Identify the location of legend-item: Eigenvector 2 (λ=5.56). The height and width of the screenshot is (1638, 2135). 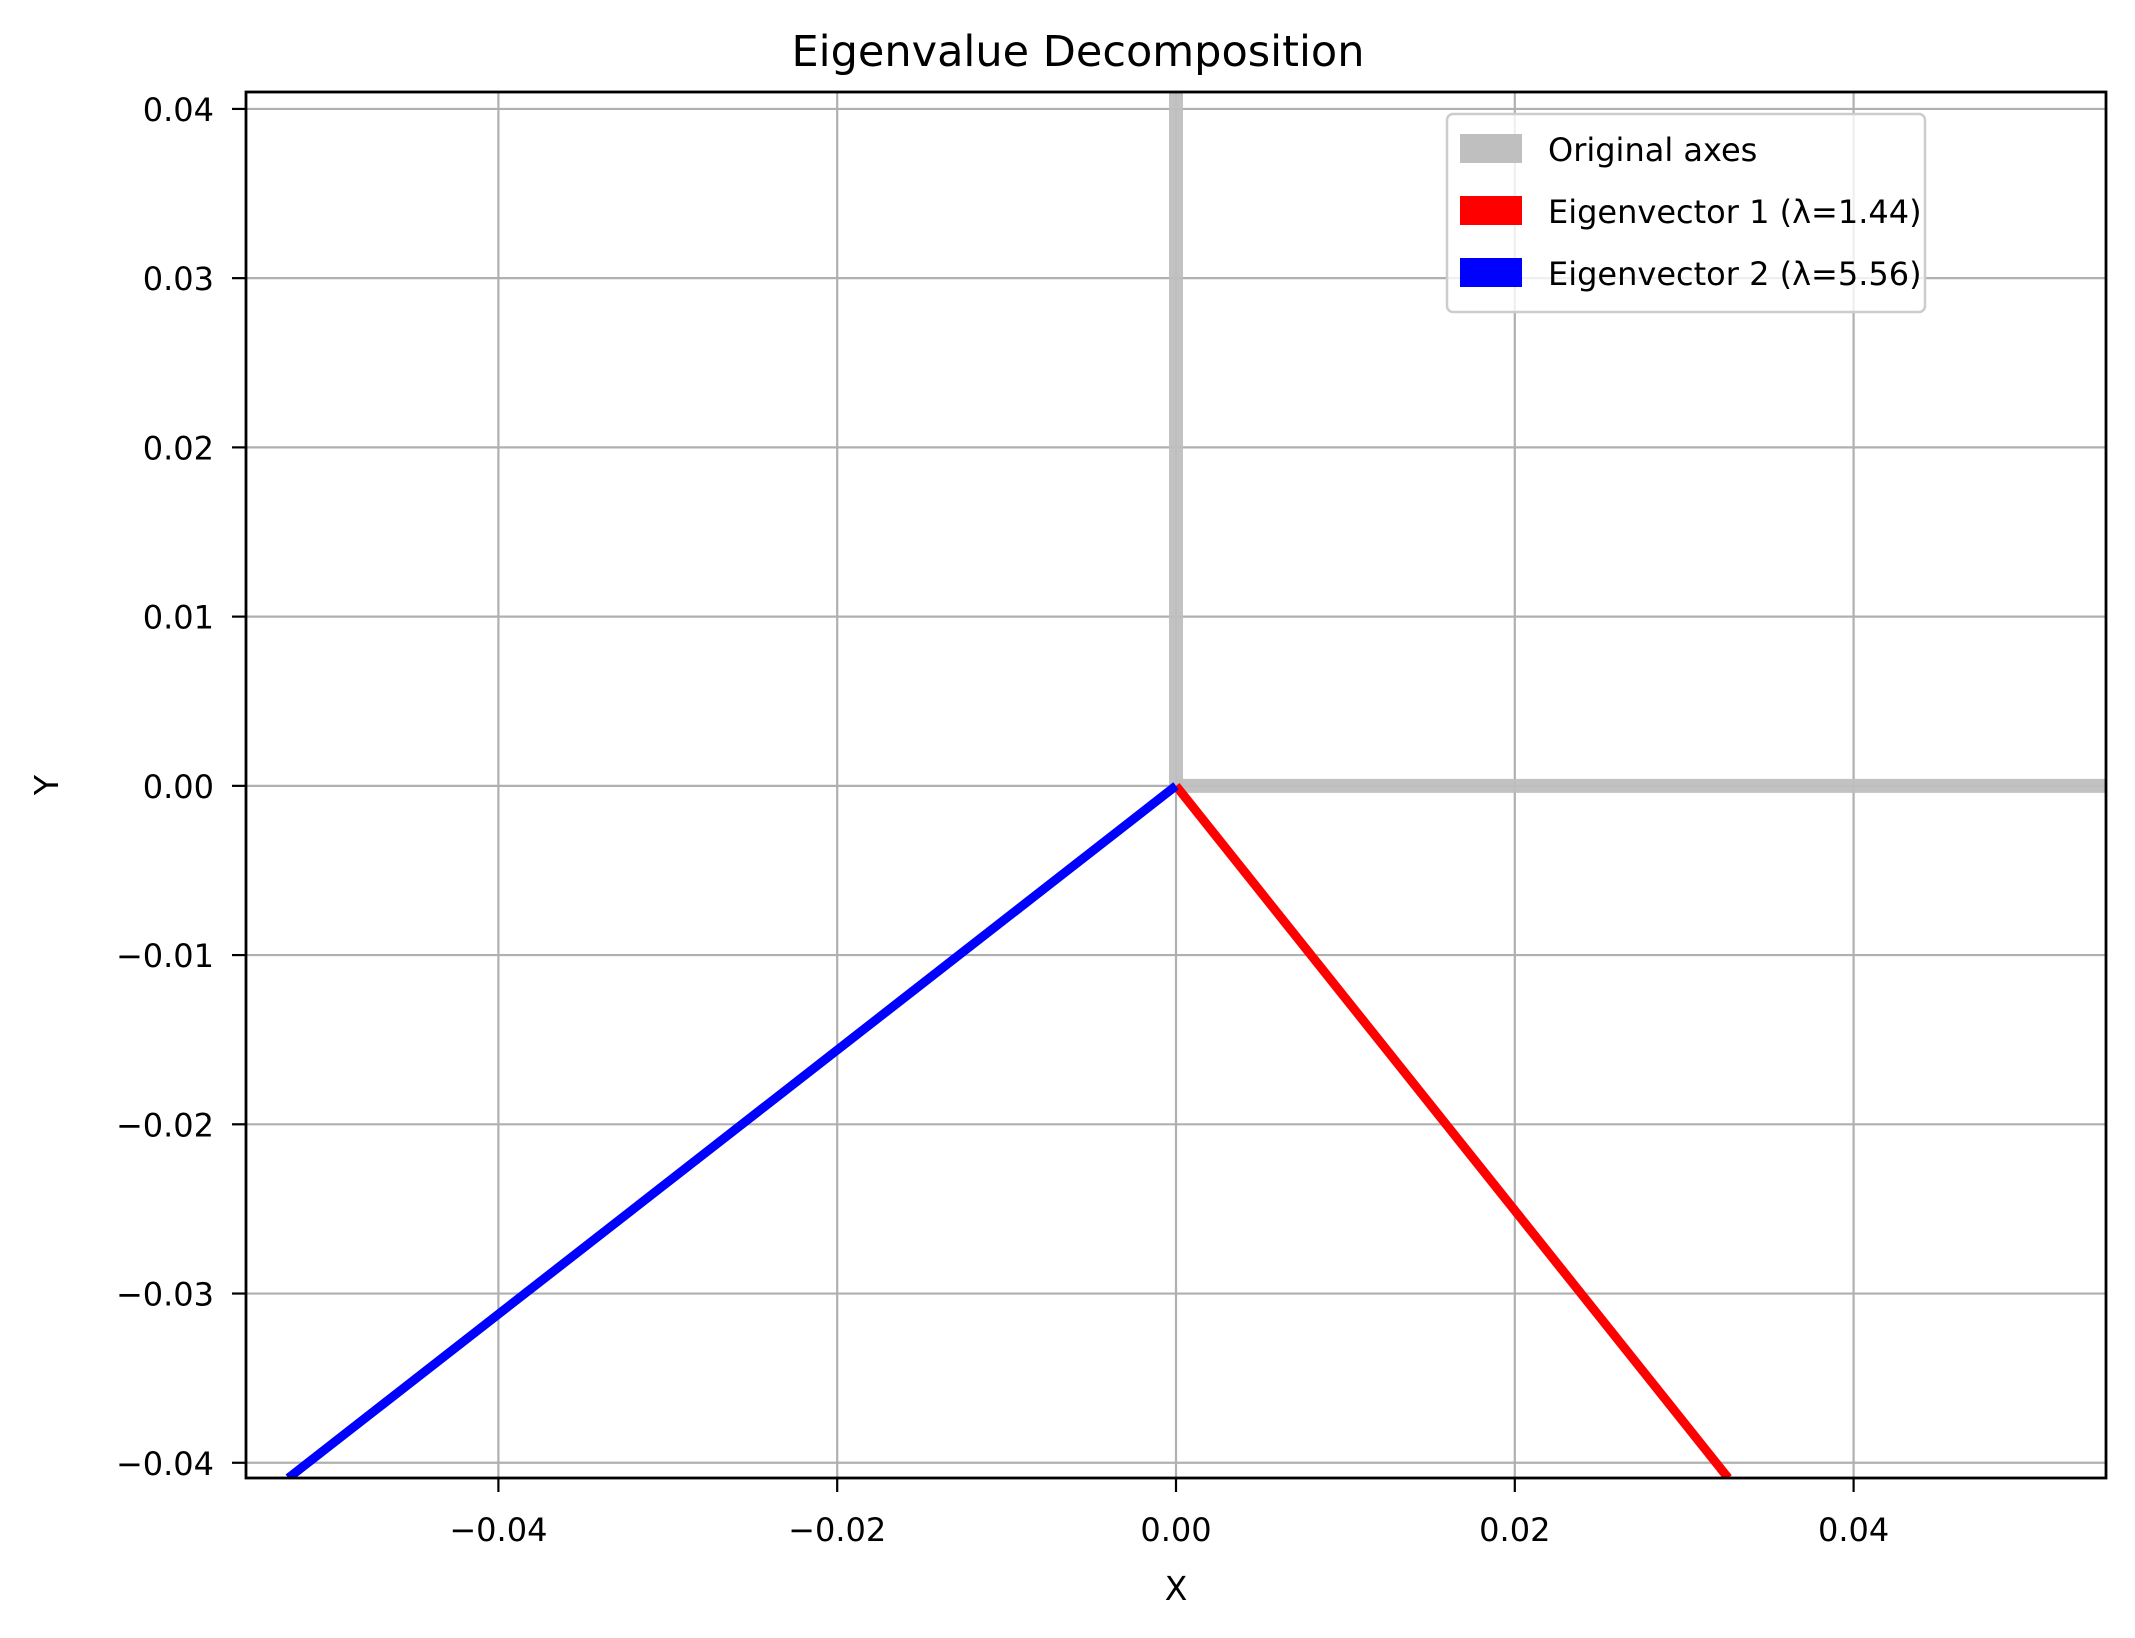
(1691, 274).